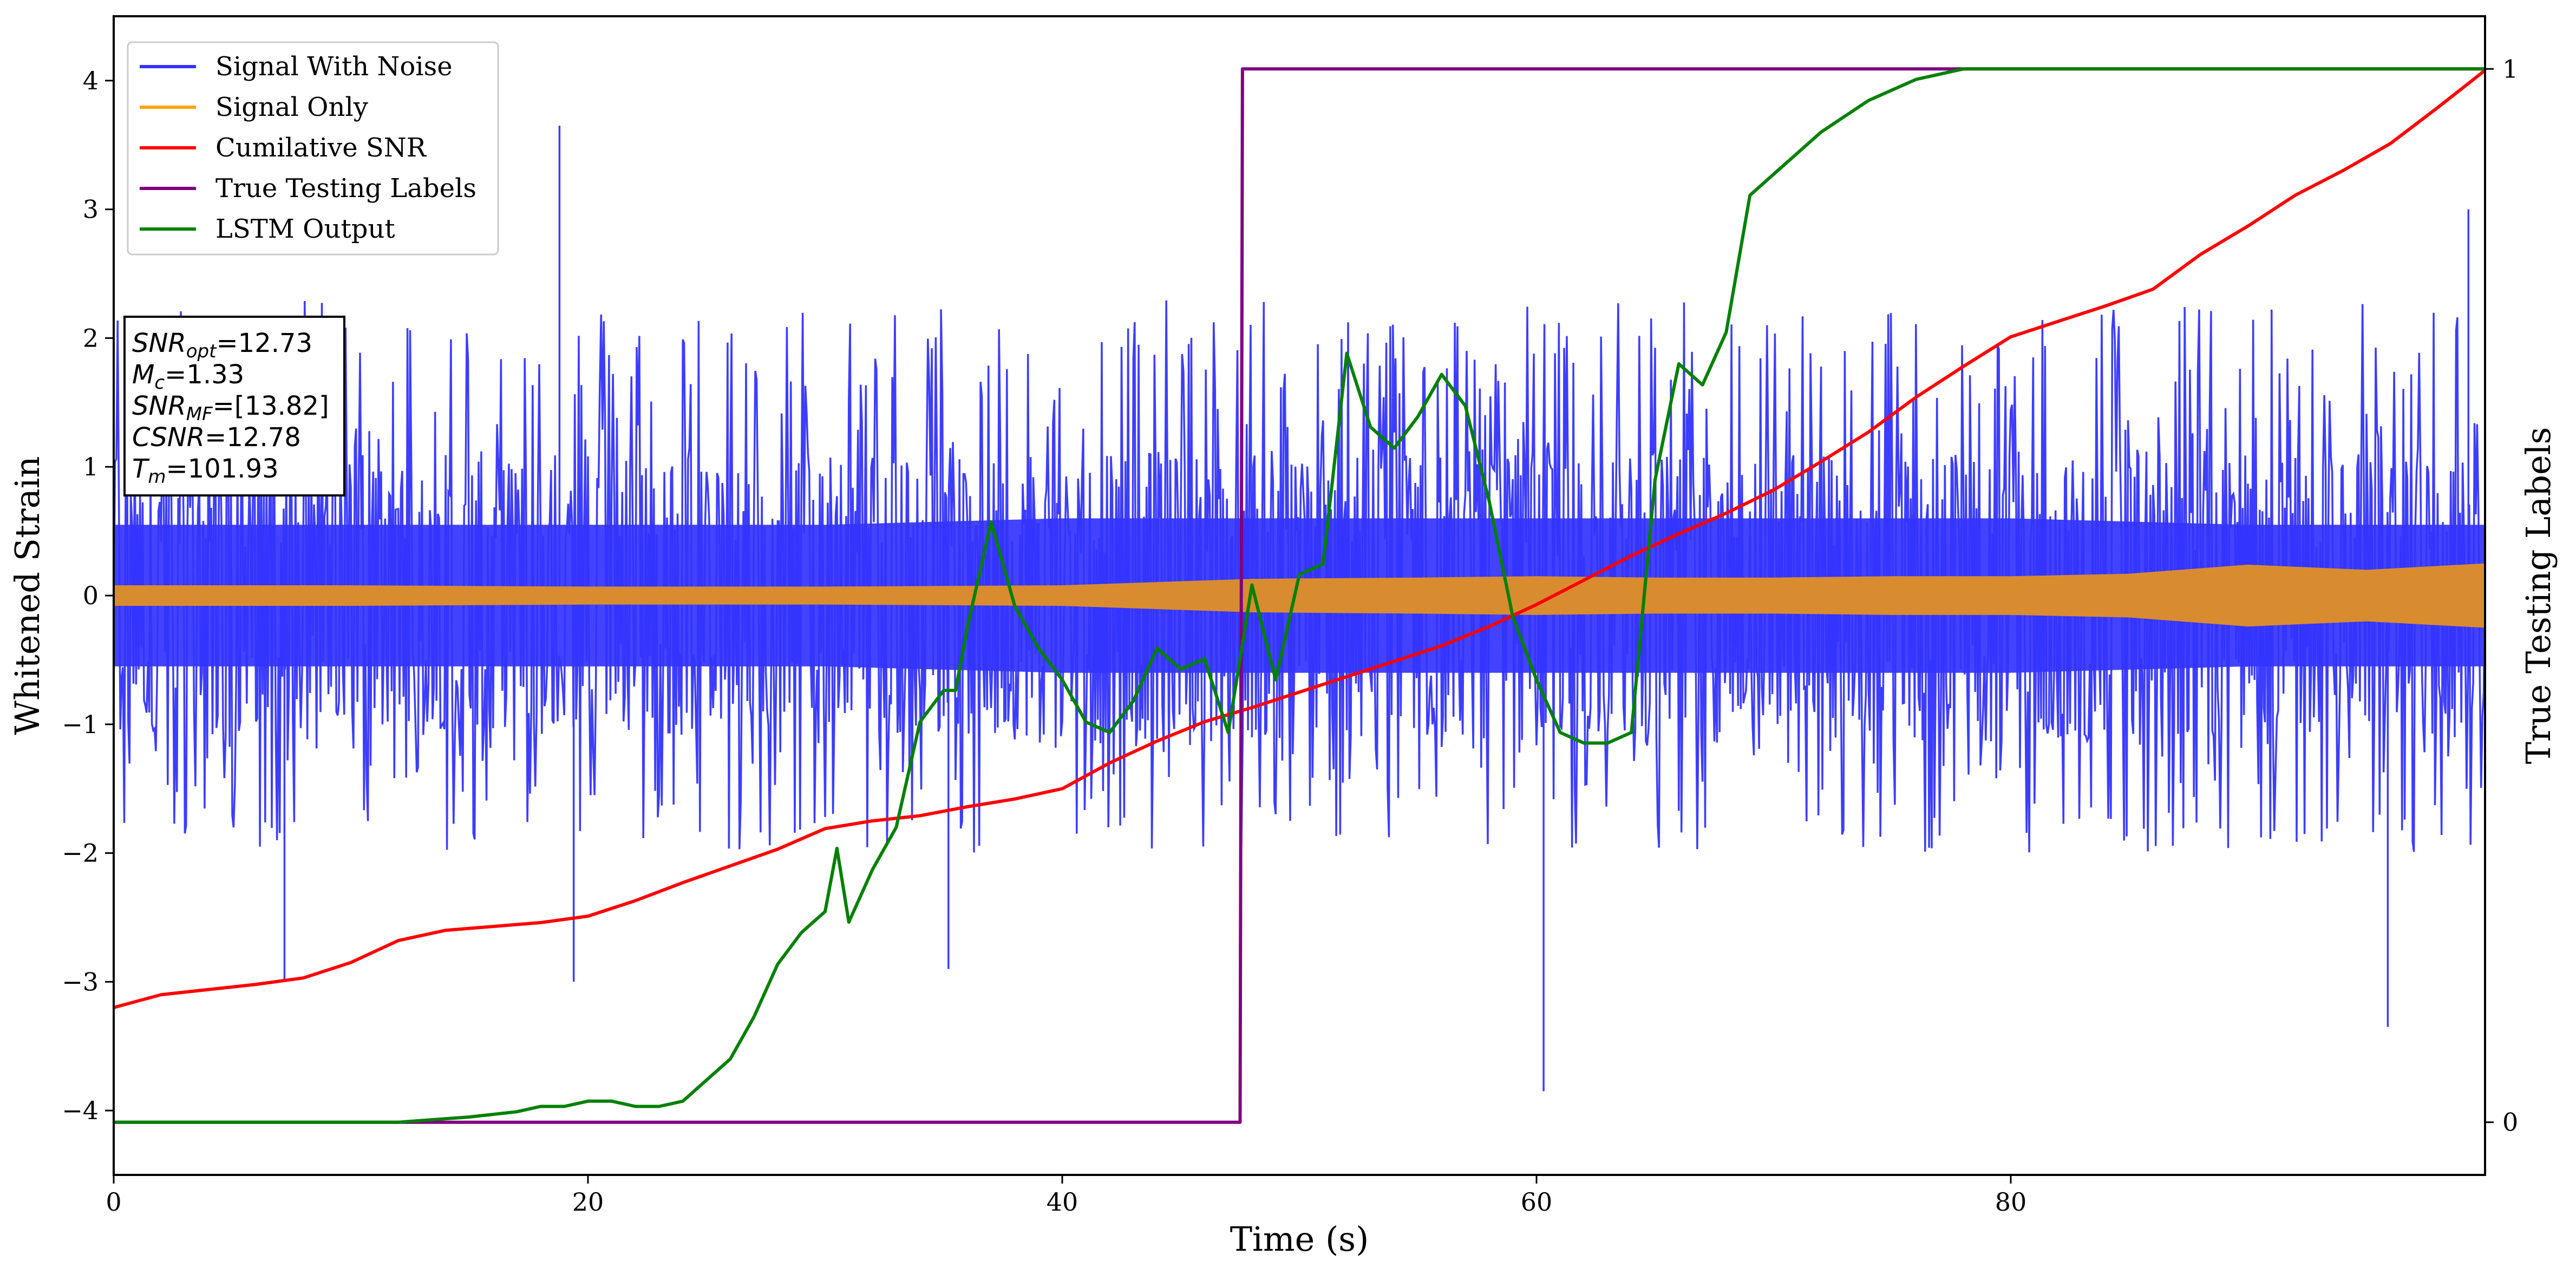 Image resolution: width=2576 pixels, height=1274 pixels. Describe the element at coordinates (2510, 1122) in the screenshot. I see `y2-tick-label: 0` at that location.